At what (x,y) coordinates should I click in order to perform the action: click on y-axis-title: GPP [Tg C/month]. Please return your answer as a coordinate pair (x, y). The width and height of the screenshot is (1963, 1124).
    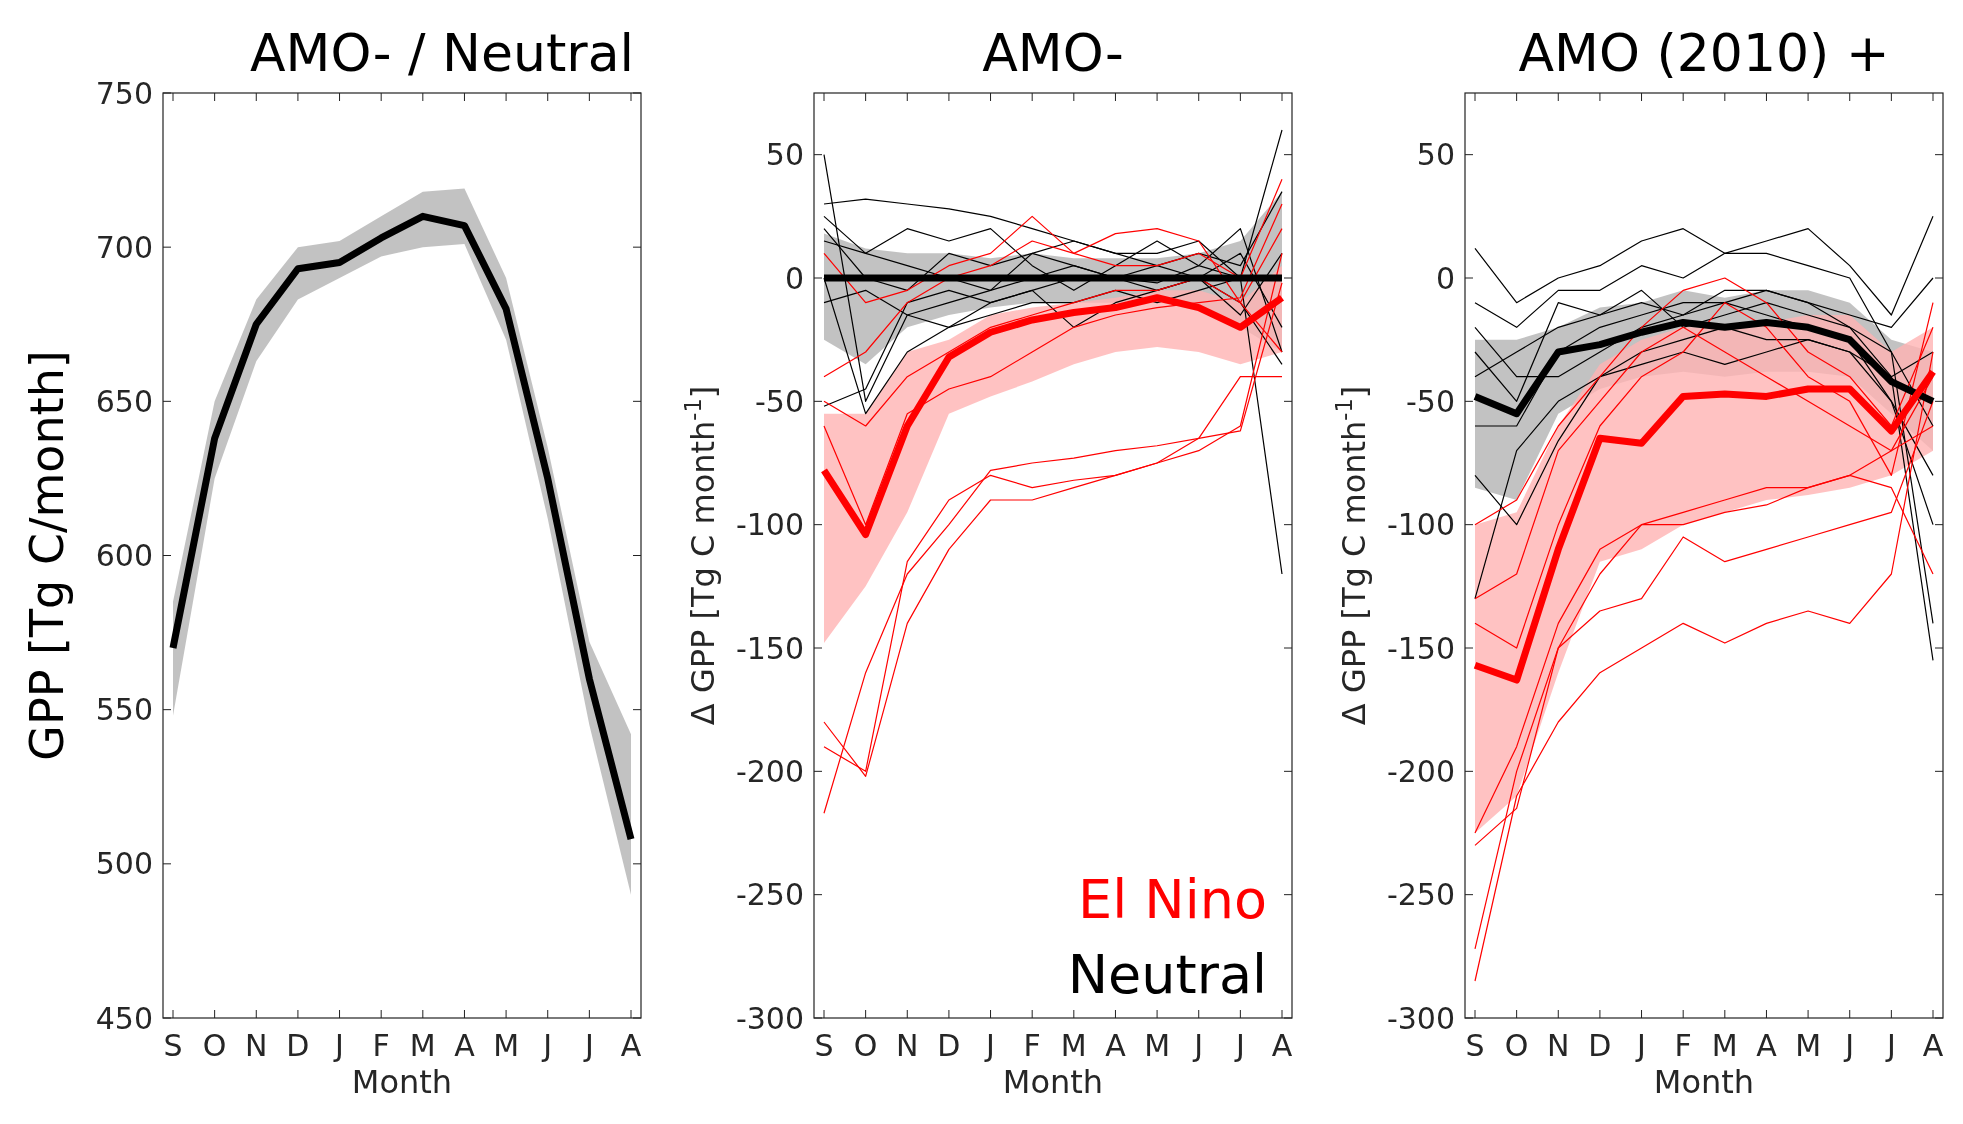
    Looking at the image, I should click on (47, 555).